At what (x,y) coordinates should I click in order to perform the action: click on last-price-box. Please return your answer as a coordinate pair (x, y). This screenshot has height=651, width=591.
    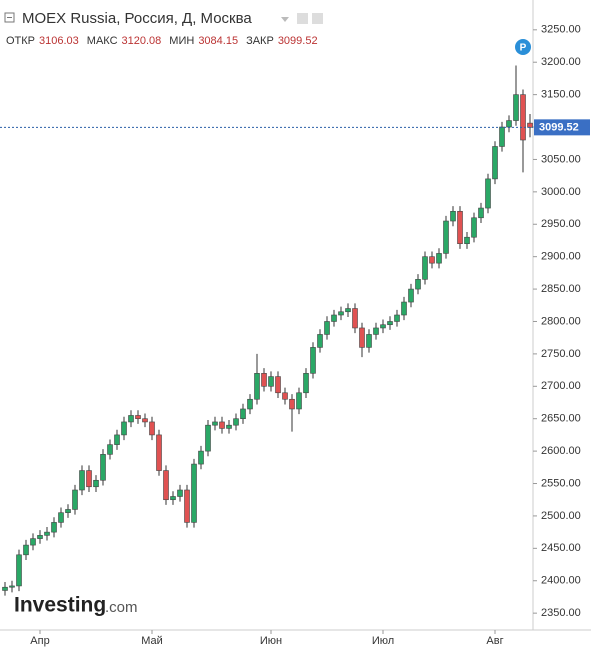
    Looking at the image, I should click on (562, 127).